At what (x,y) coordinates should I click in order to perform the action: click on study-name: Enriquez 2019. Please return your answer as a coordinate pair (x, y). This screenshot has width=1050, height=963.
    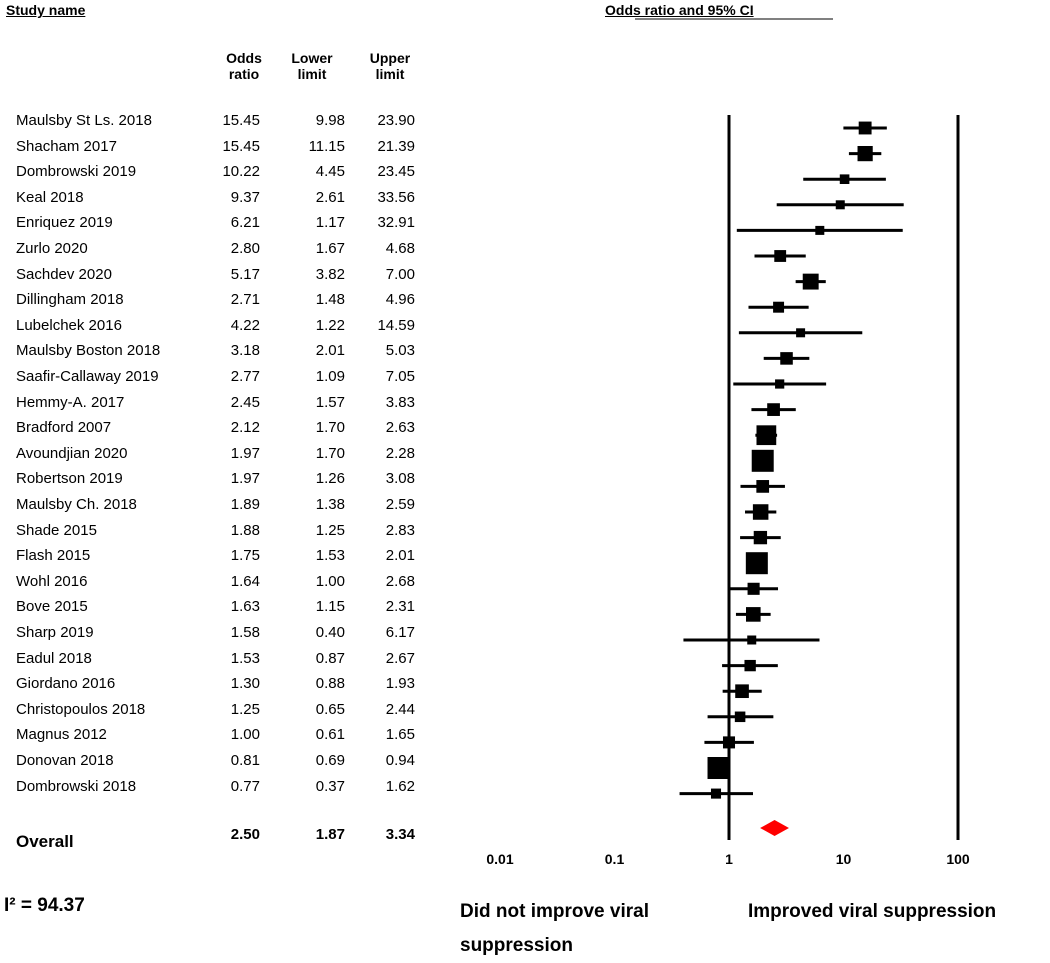
    Looking at the image, I should click on (64, 223).